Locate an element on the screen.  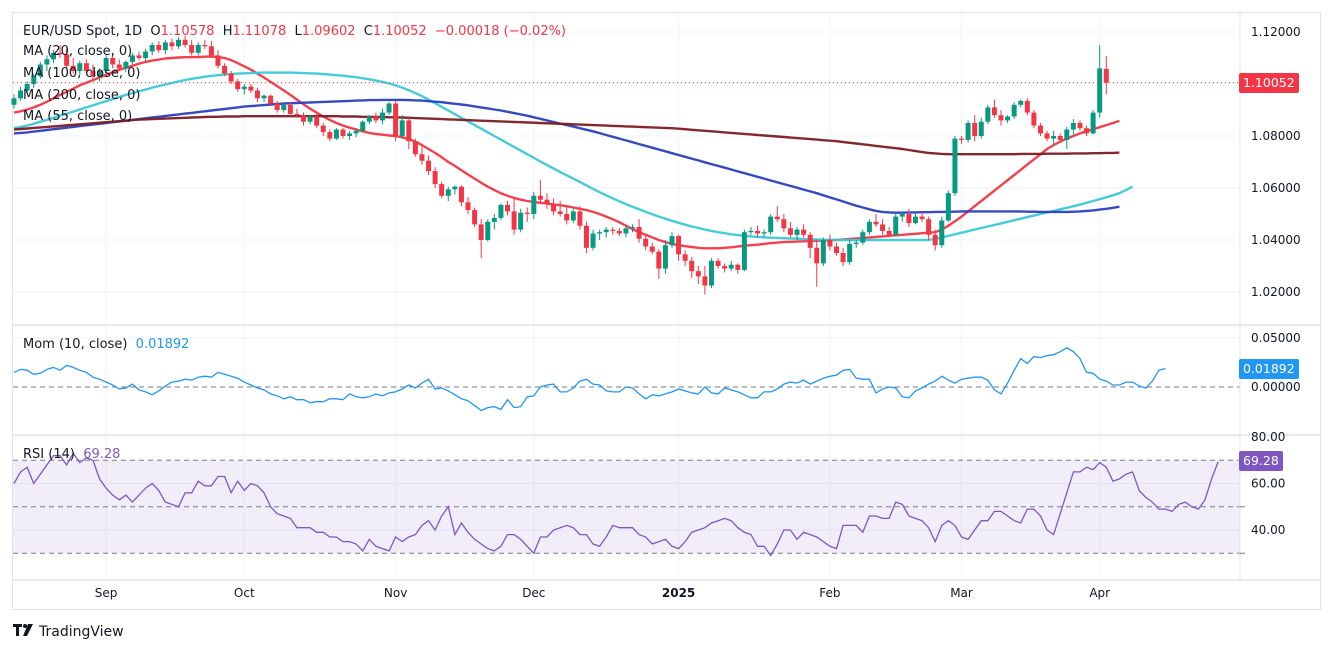
time-axis: Sep Oct Nov Dec 2025 Feb Mar Apr is located at coordinates (602, 593).